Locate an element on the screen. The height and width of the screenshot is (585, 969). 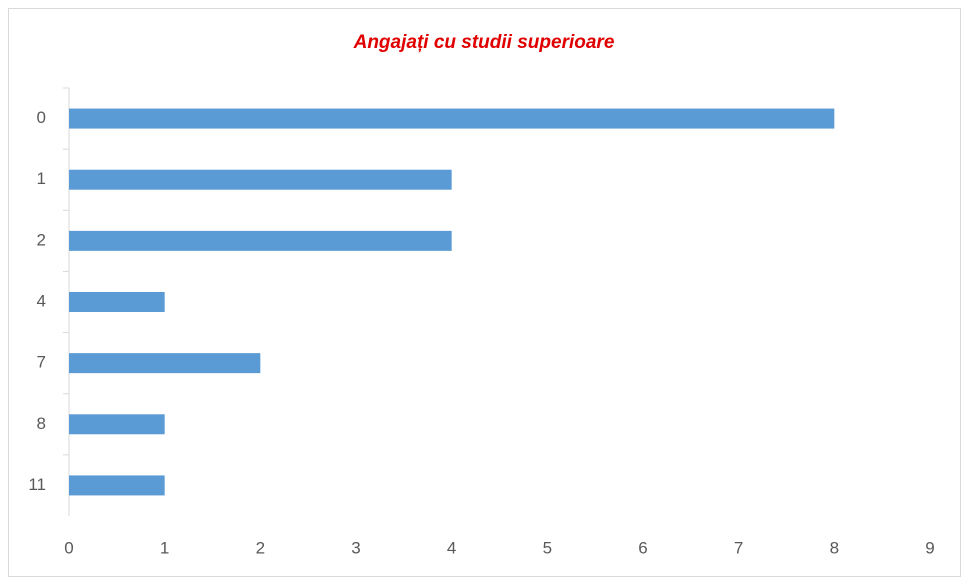
x-tick-label: 3 is located at coordinates (355, 547).